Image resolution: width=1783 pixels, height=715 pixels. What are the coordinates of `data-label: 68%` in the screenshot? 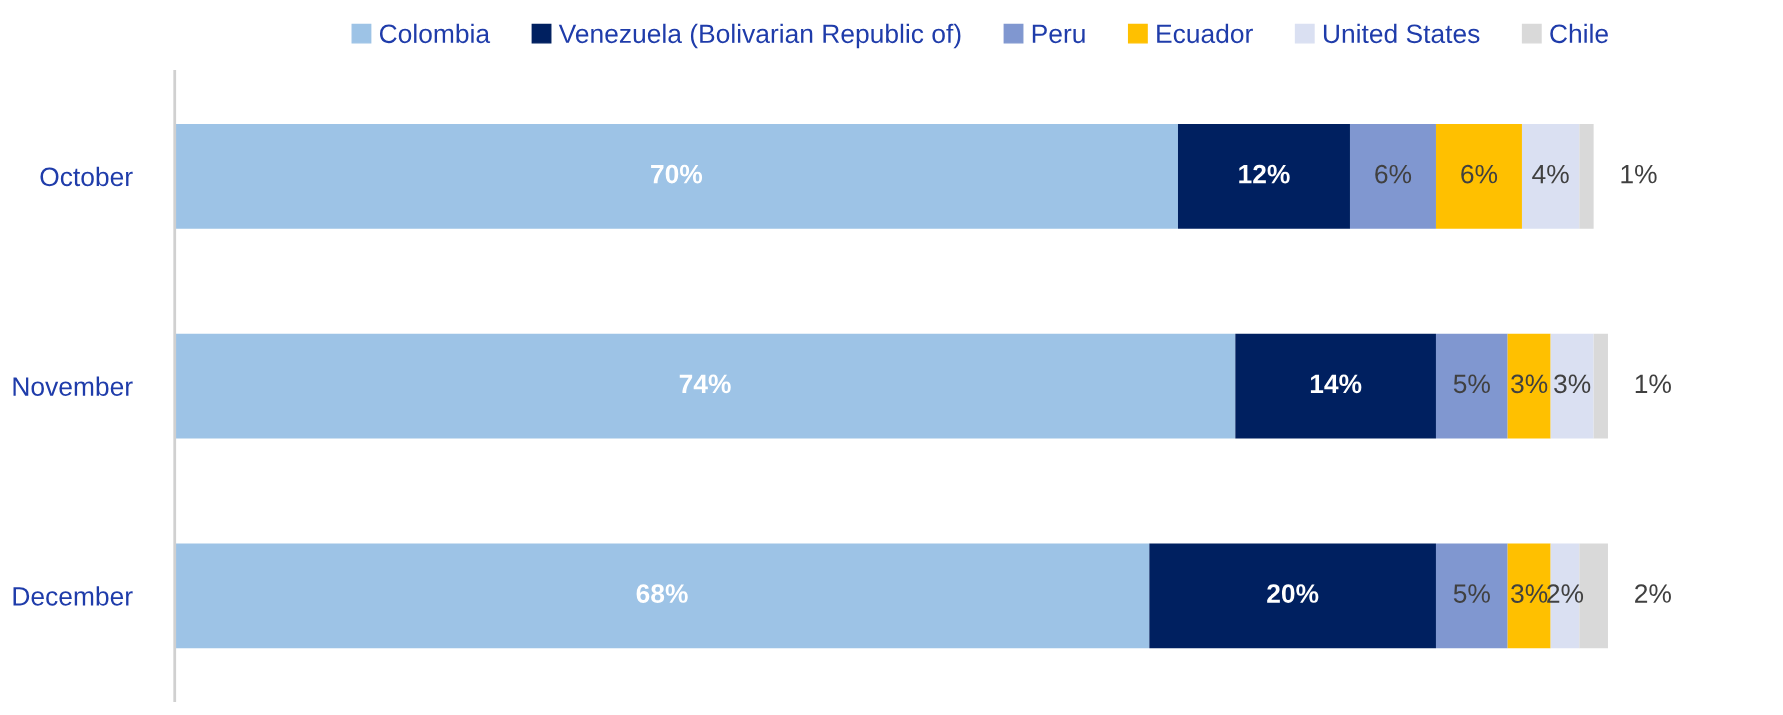 It's located at (662, 593).